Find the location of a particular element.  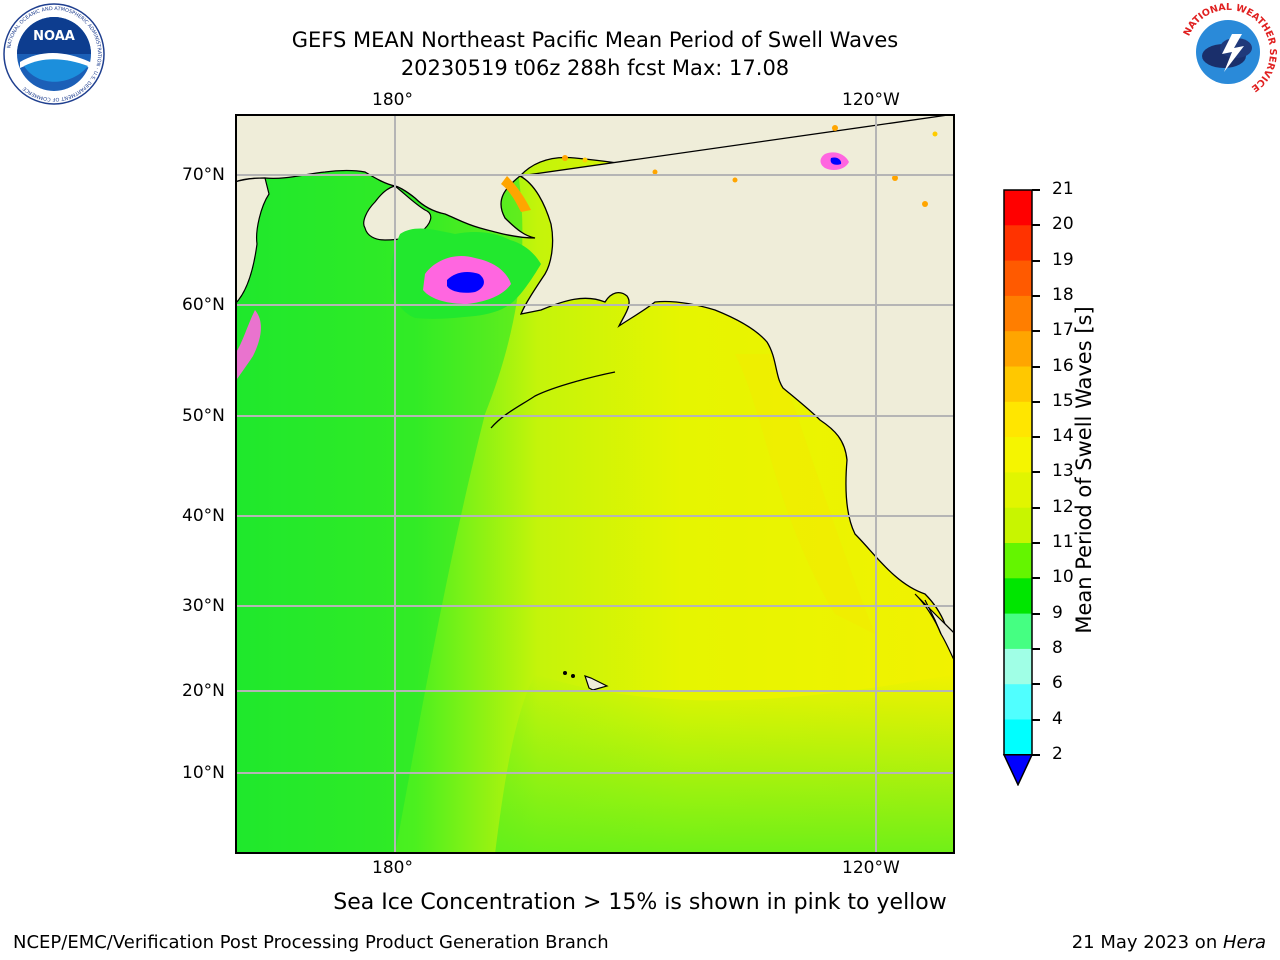

lat-tick-70n: 70°N is located at coordinates (203, 175).